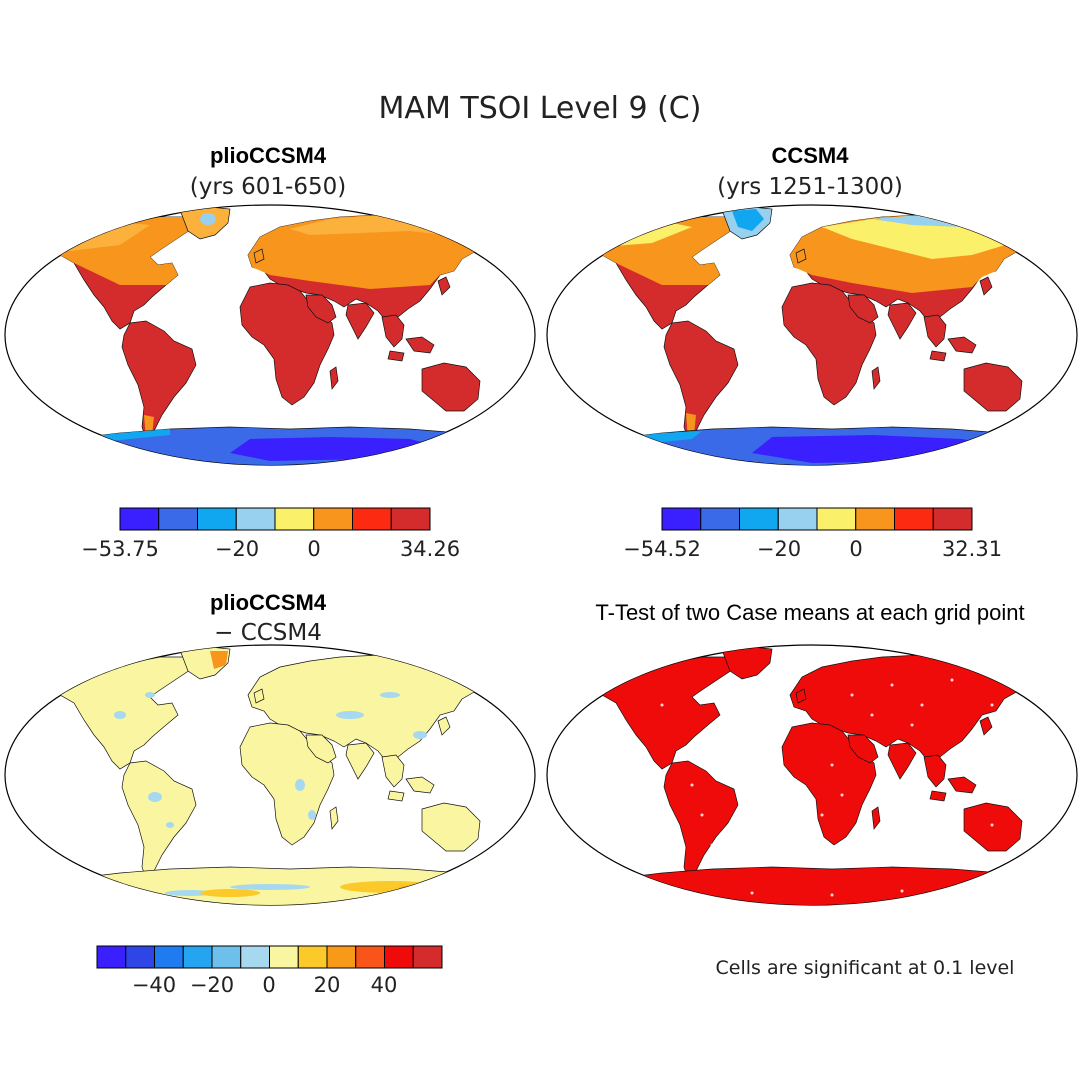  Describe the element at coordinates (430, 549) in the screenshot. I see `colorbar-label-max: 34.26` at that location.